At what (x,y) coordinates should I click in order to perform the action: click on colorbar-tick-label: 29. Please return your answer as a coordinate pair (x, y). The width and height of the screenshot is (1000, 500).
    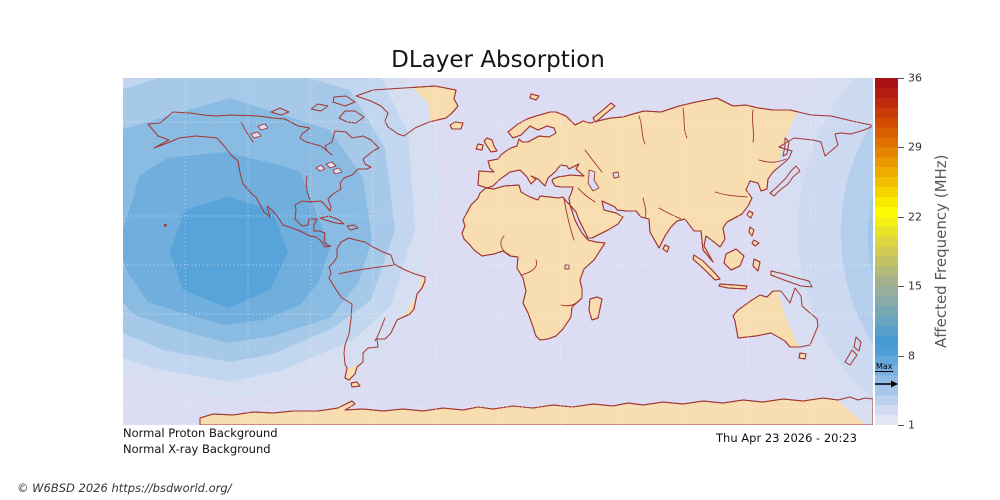
    Looking at the image, I should click on (915, 147).